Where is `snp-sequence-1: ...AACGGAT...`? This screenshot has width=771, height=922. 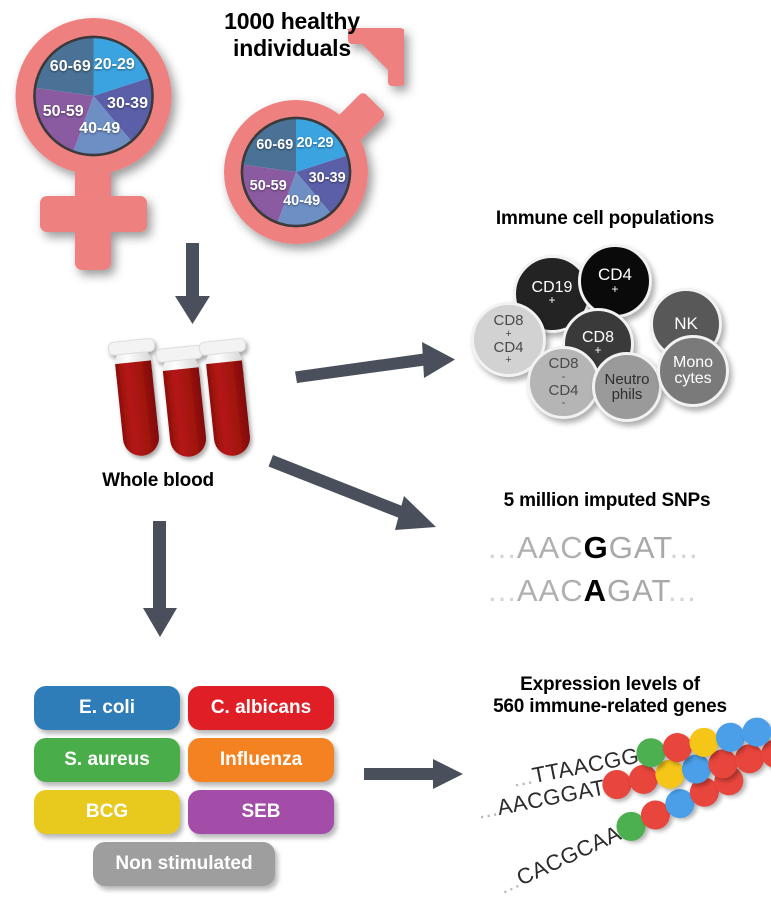
snp-sequence-1: ...AACGGAT... is located at coordinates (593, 547).